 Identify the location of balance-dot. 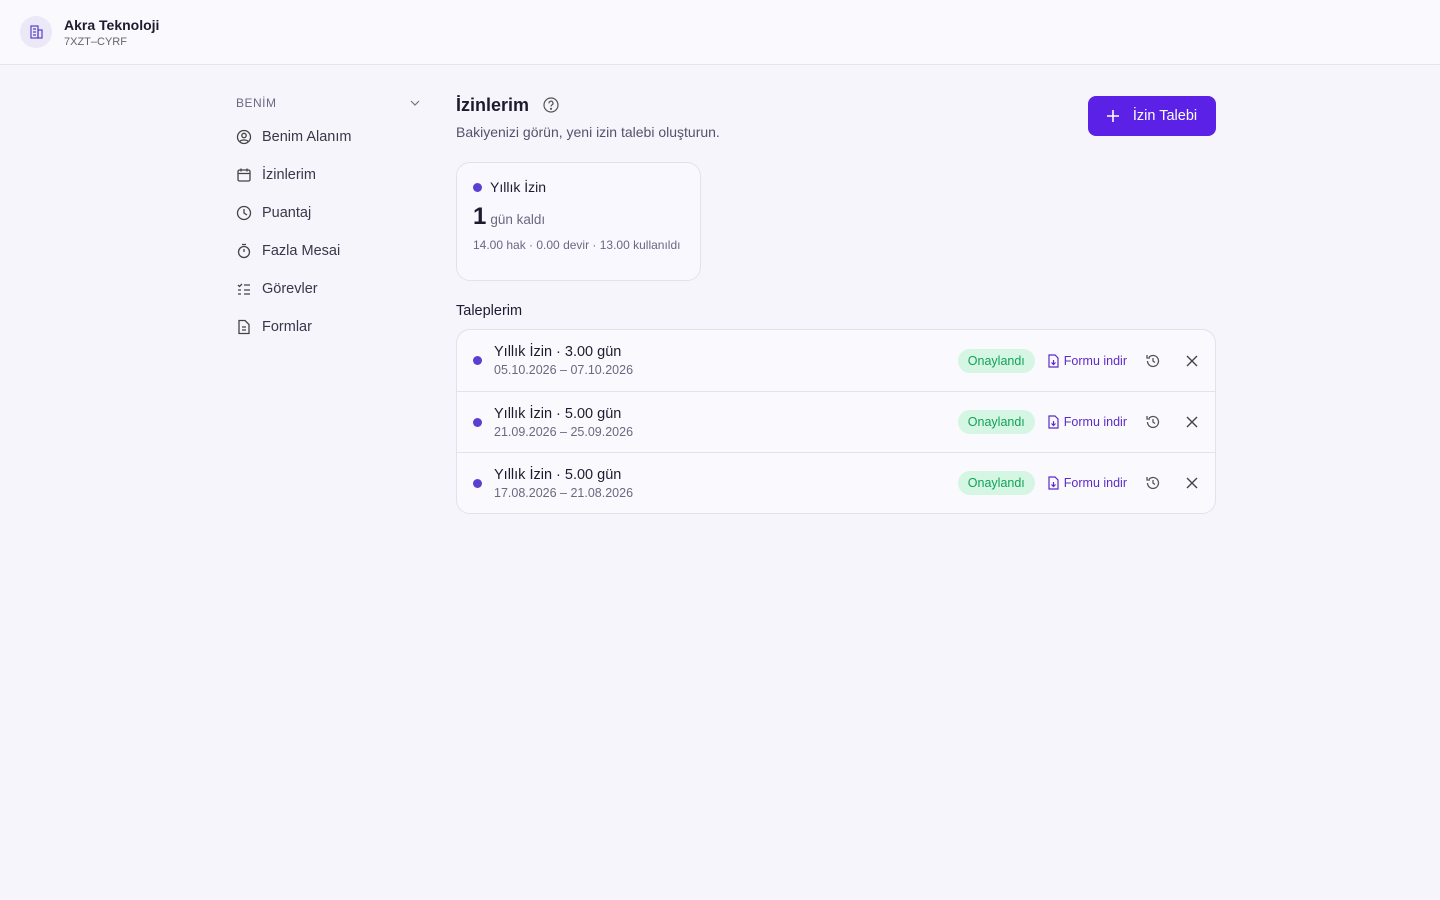
(477, 187).